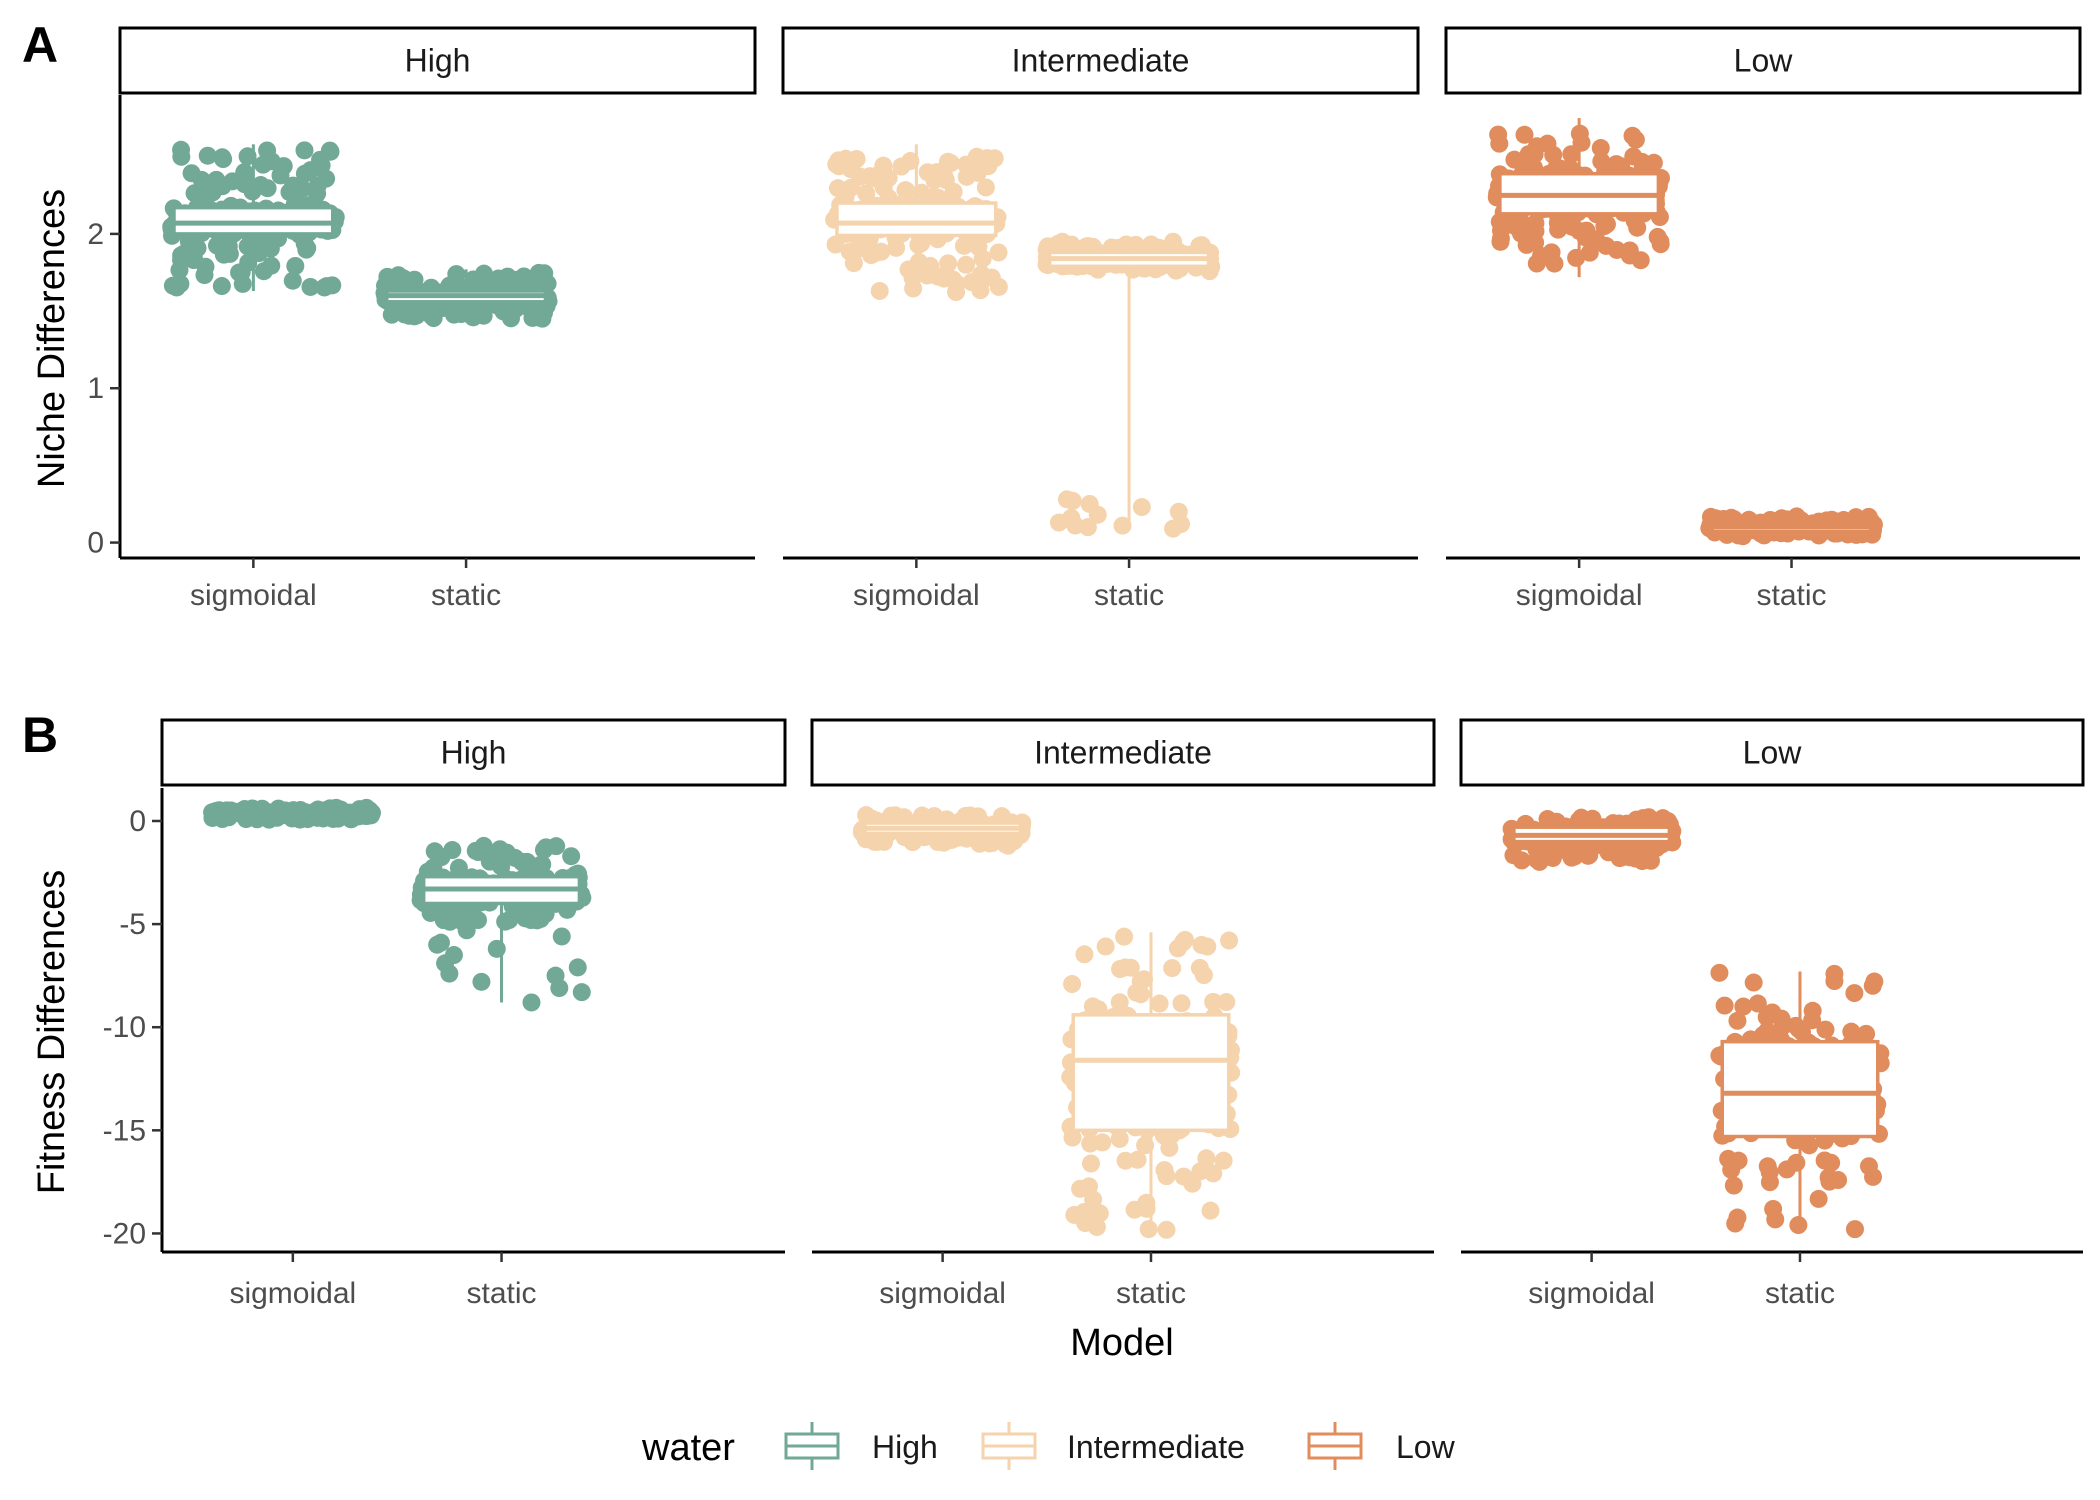 Image resolution: width=2100 pixels, height=1500 pixels. Describe the element at coordinates (1335, 1446) in the screenshot. I see `legend-key-low` at that location.